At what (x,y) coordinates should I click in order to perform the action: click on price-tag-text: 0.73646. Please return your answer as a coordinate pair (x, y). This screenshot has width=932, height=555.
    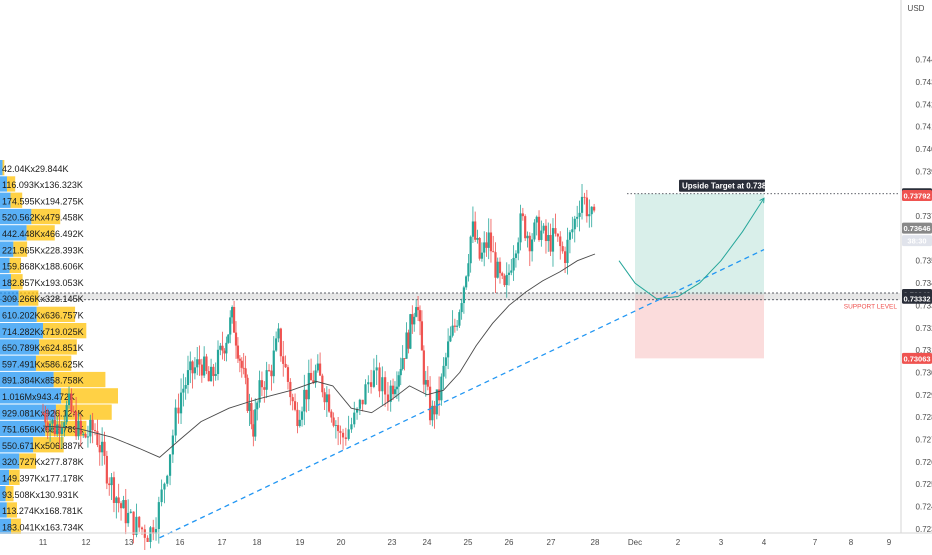
    Looking at the image, I should click on (916, 228).